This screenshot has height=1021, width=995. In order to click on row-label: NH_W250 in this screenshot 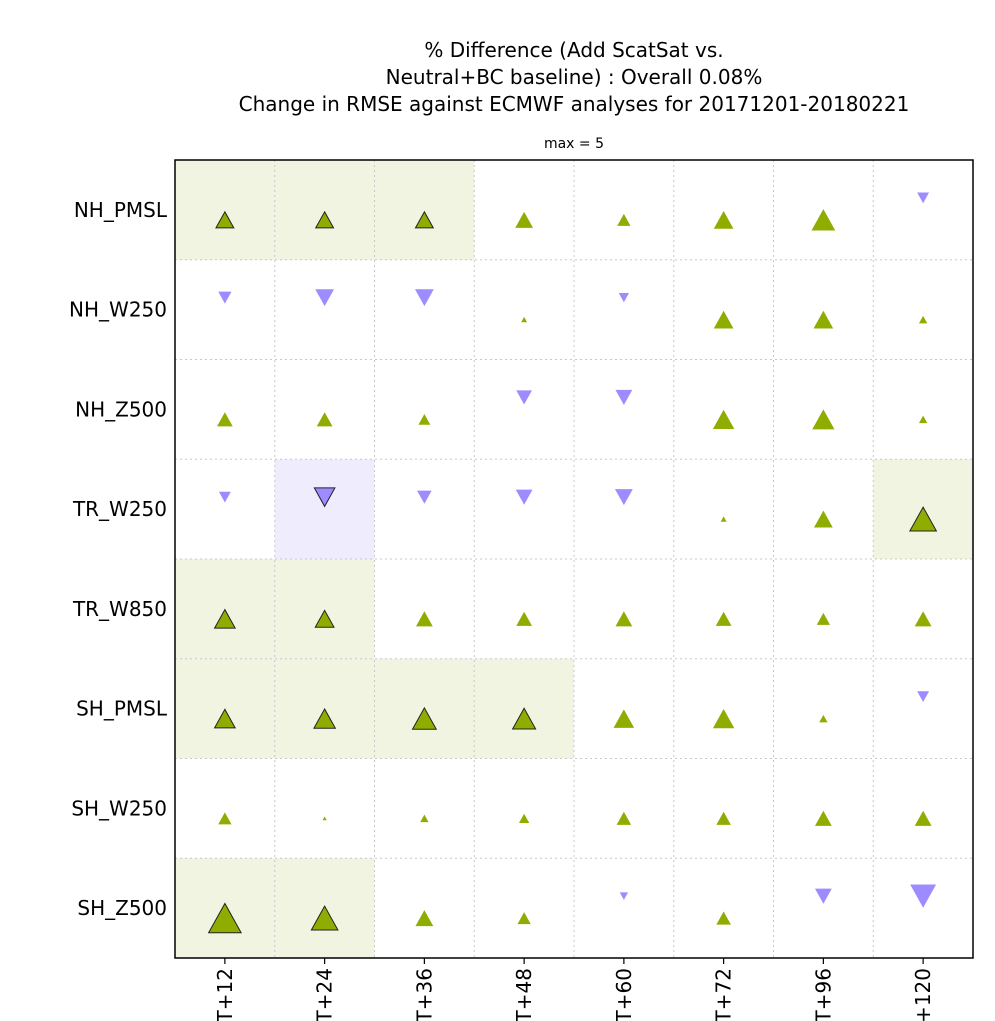, I will do `click(118, 310)`.